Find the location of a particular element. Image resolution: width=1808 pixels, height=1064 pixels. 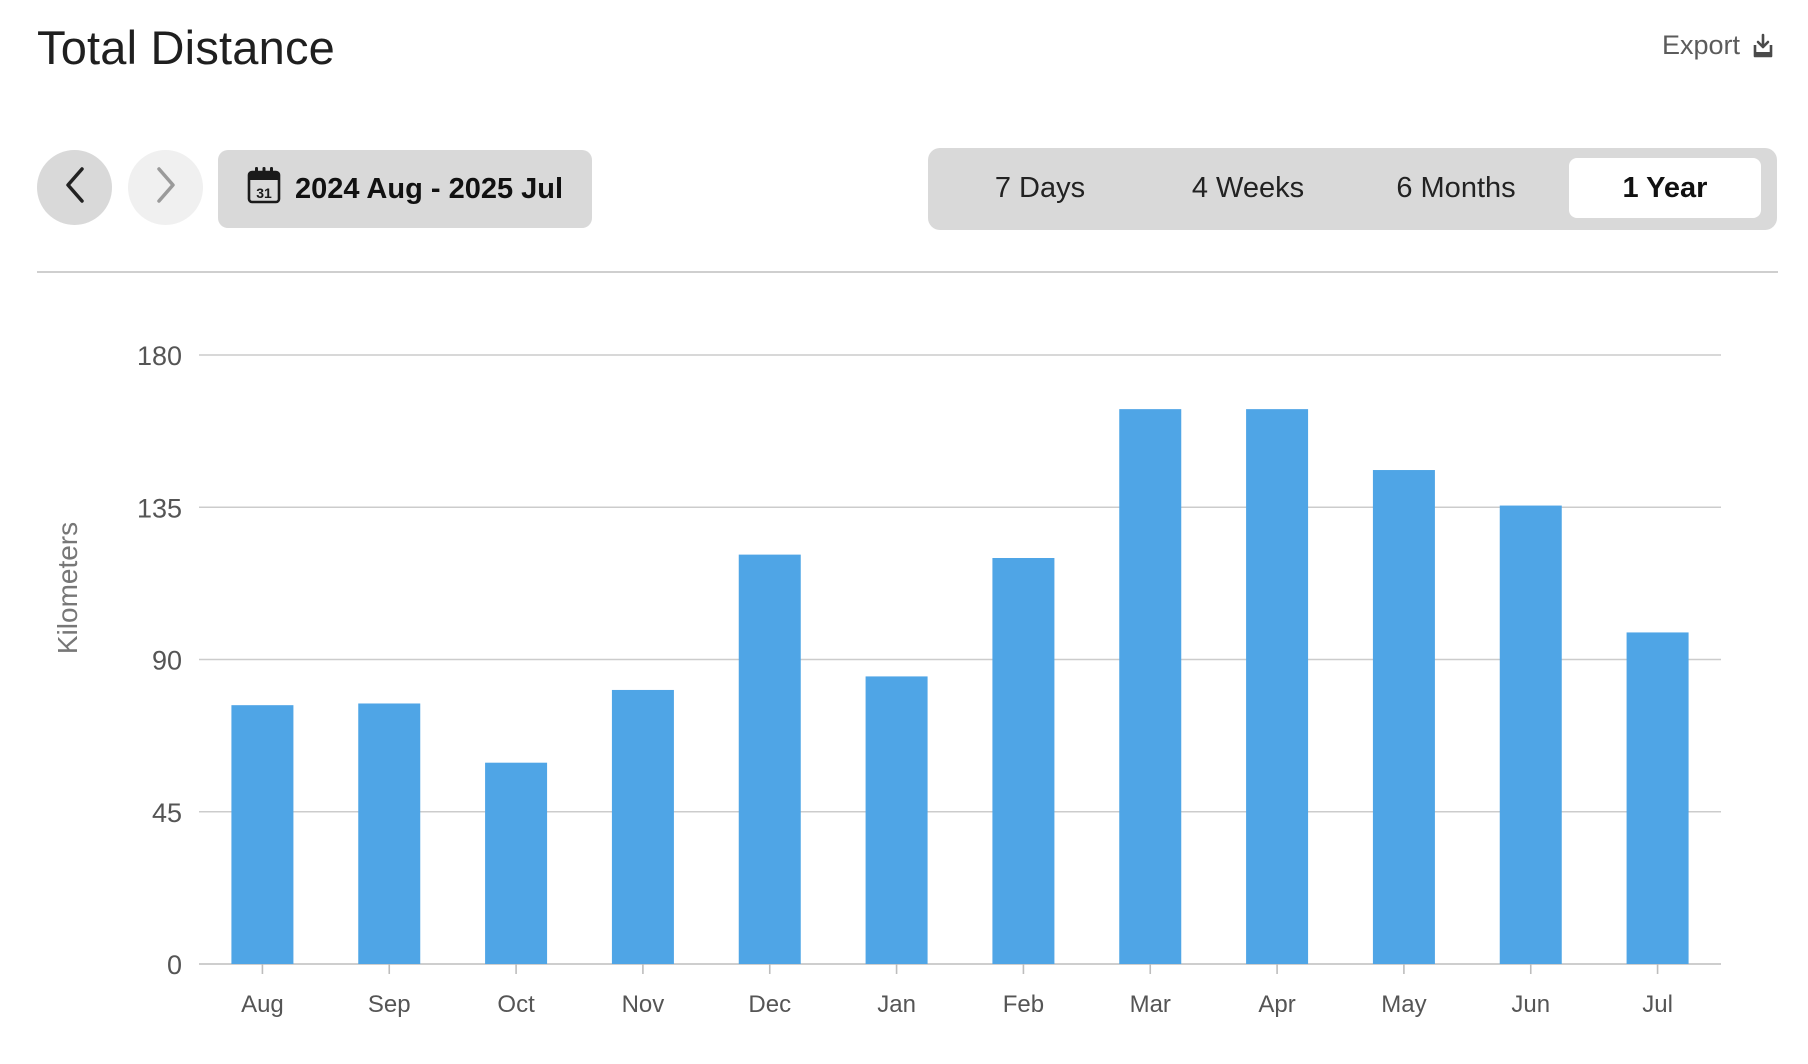

date-range-picker: 31 2024 Aug - 2025 Jul is located at coordinates (405, 189).